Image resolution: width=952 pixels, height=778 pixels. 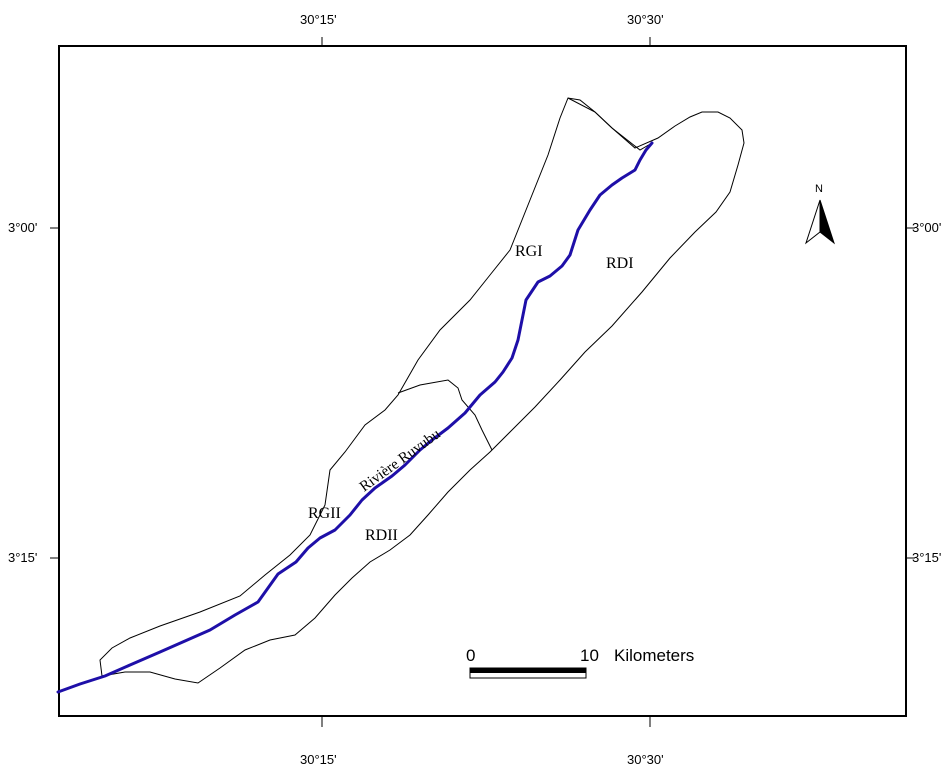 I want to click on left-latitude-label-2: 3°15', so click(x=23, y=557).